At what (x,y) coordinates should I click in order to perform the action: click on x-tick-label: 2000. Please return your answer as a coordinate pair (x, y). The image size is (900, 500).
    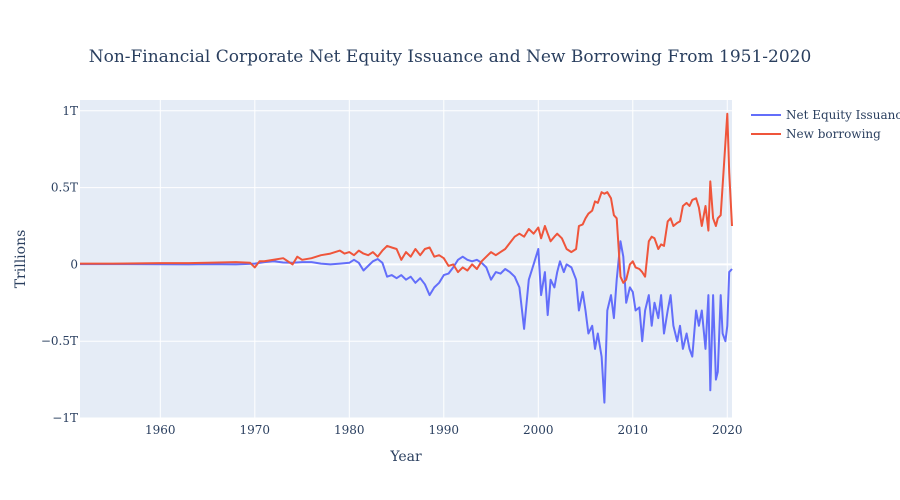
    Looking at the image, I should click on (538, 430).